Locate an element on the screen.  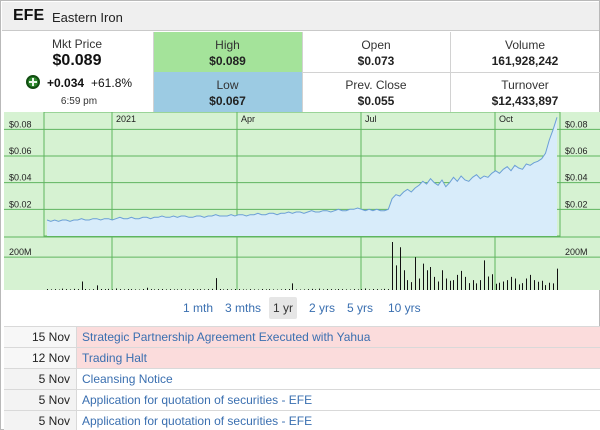
volume-cell: Volume 161,928,242 is located at coordinates (525, 52).